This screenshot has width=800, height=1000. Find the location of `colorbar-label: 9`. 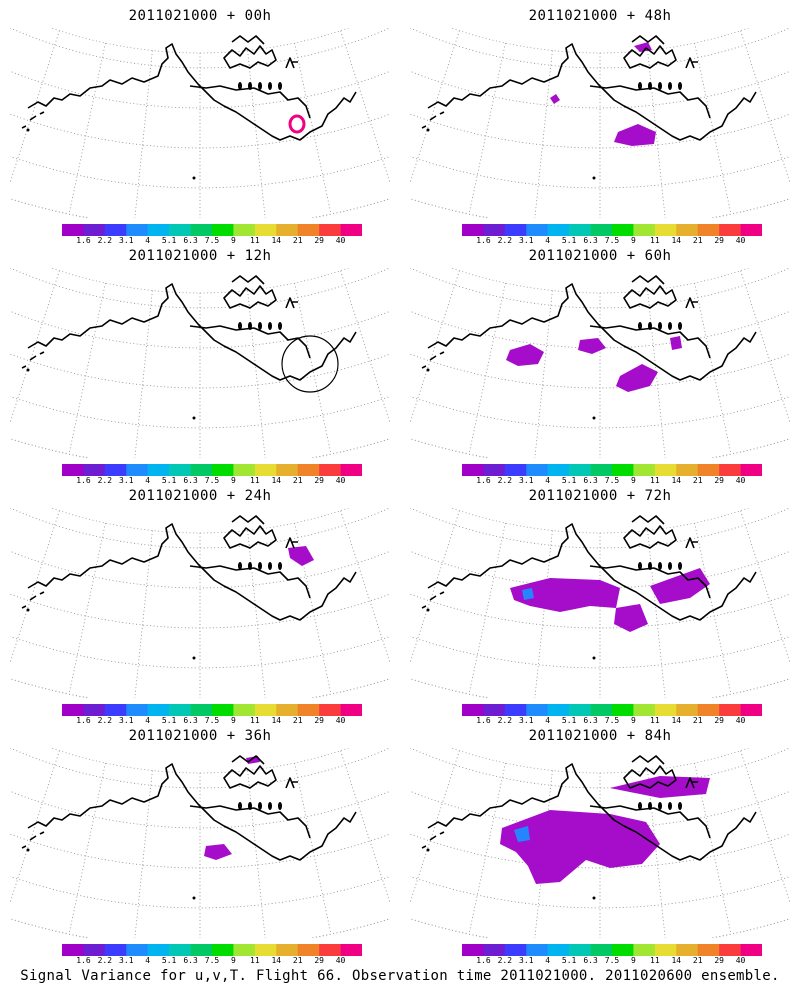

colorbar-label: 9 is located at coordinates (633, 480).